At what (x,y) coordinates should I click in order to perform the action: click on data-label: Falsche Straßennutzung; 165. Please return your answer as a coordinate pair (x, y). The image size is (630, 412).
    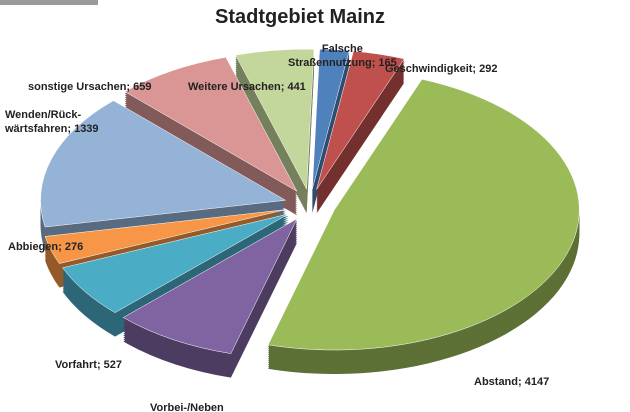
    Looking at the image, I should click on (342, 56).